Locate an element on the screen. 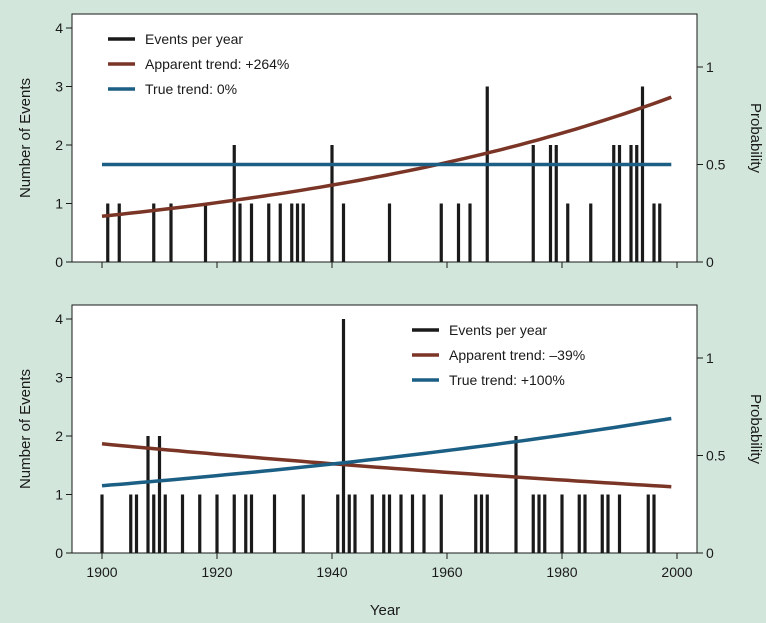 The height and width of the screenshot is (623, 766). x-tick-label: 2000 is located at coordinates (676, 572).